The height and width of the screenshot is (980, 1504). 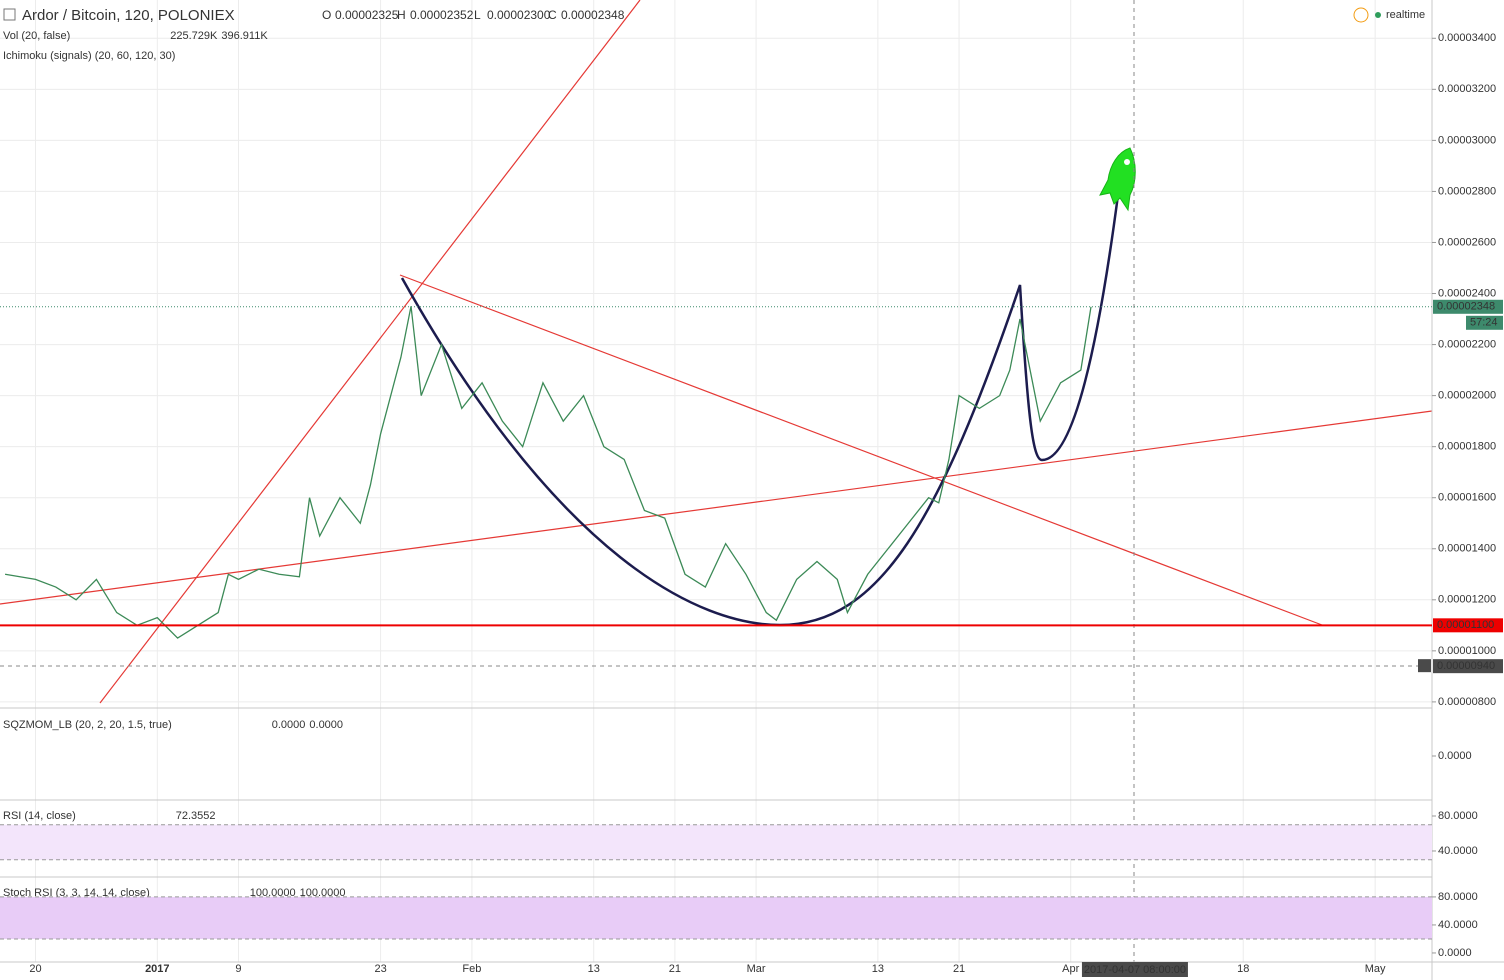 I want to click on crosshair-price: 0.00000940, so click(x=1466, y=666).